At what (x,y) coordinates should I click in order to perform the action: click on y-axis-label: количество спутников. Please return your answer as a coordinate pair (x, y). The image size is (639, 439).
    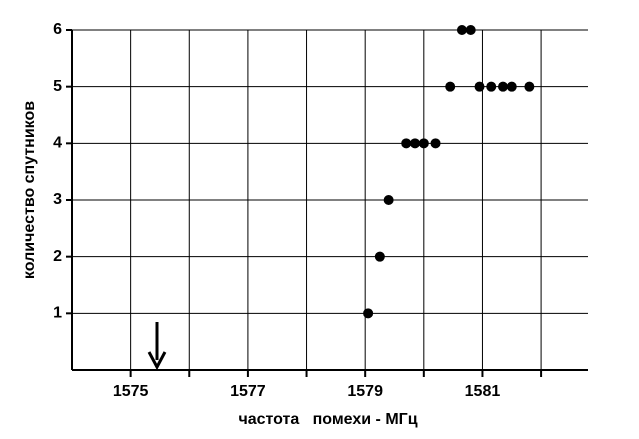
    Looking at the image, I should click on (29, 190).